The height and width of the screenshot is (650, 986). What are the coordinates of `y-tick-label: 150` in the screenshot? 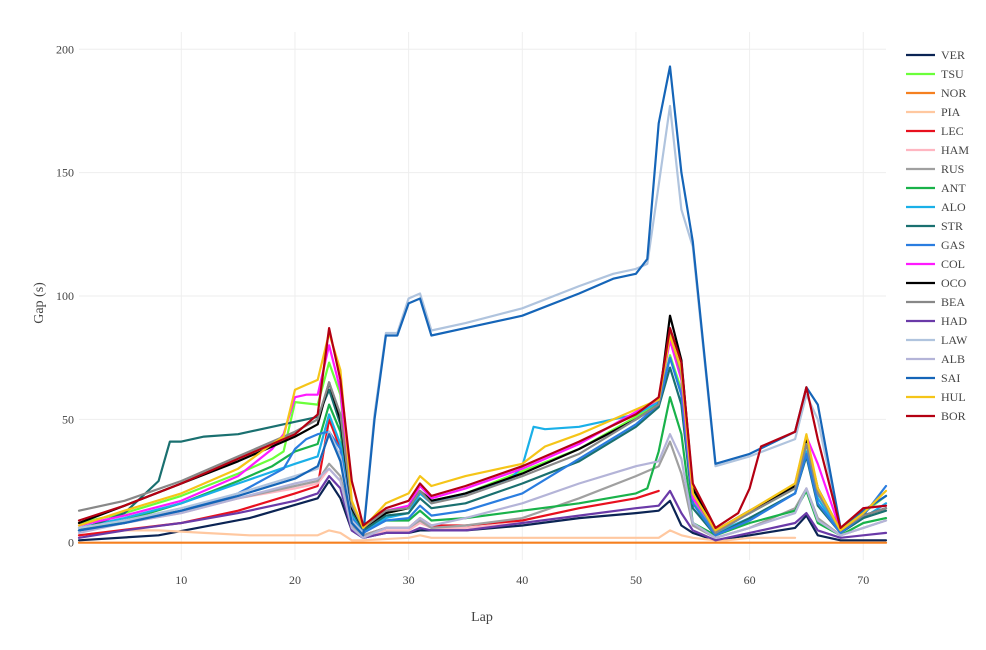 It's located at (65, 173).